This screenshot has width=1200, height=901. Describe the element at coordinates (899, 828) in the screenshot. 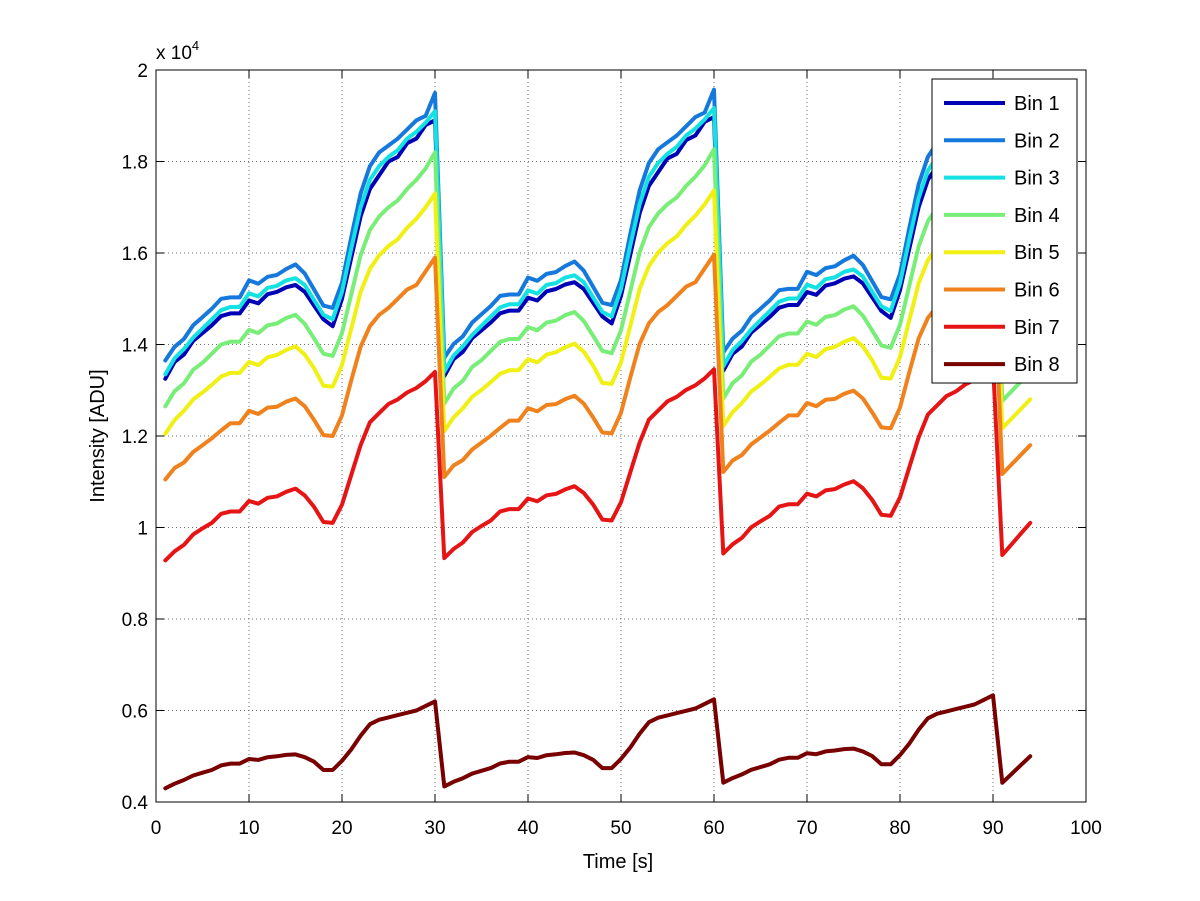

I see `x-tick-label: 80` at that location.